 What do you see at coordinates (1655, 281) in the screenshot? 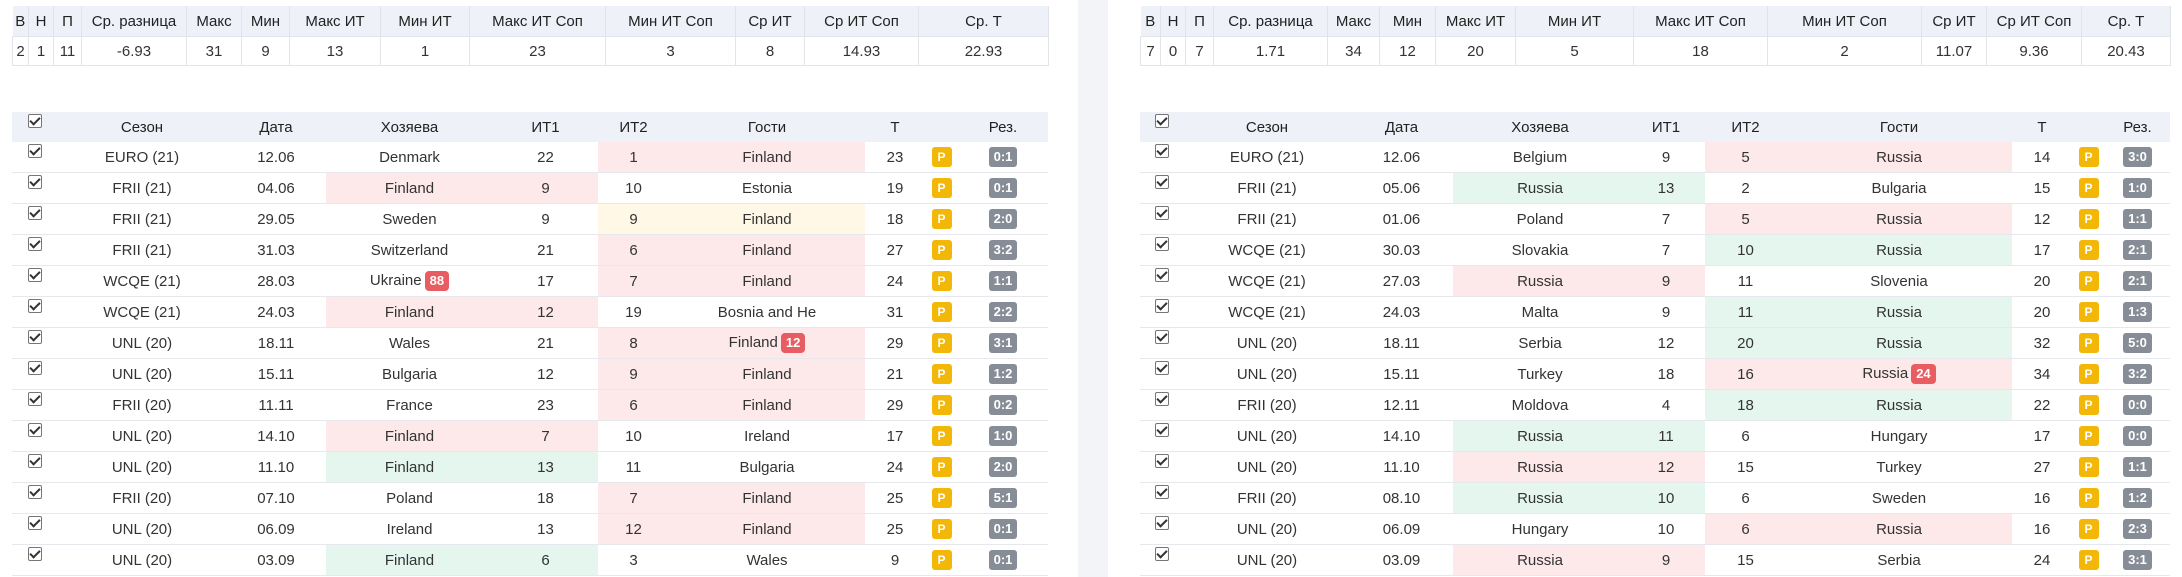
I see `match-row: WCQE (21) 27.03 Russia 9 11 Slovenia 20 P 2:1` at bounding box center [1655, 281].